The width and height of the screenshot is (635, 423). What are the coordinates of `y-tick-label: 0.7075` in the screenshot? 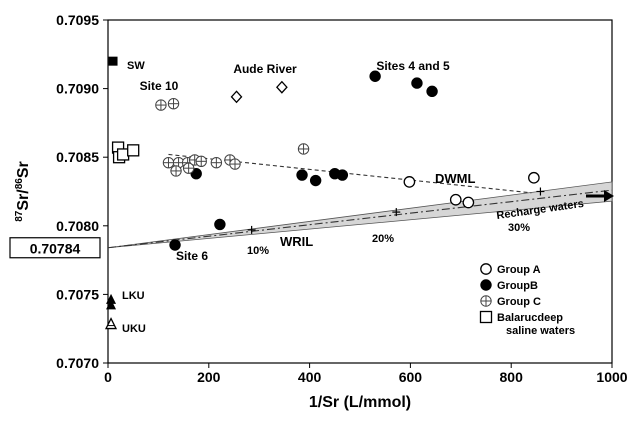 It's located at (77, 294).